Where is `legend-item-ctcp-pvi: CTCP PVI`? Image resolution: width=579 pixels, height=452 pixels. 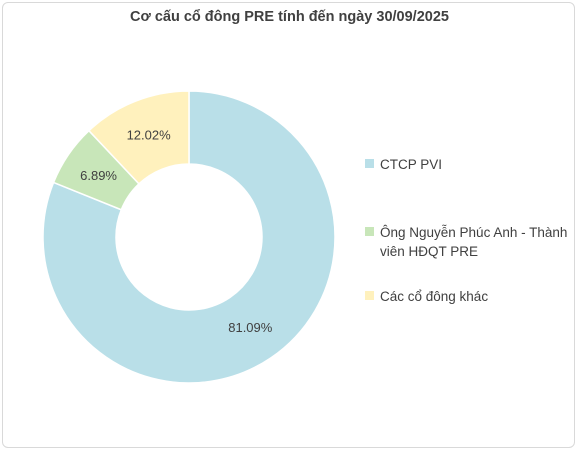
legend-item-ctcp-pvi: CTCP PVI is located at coordinates (467, 164).